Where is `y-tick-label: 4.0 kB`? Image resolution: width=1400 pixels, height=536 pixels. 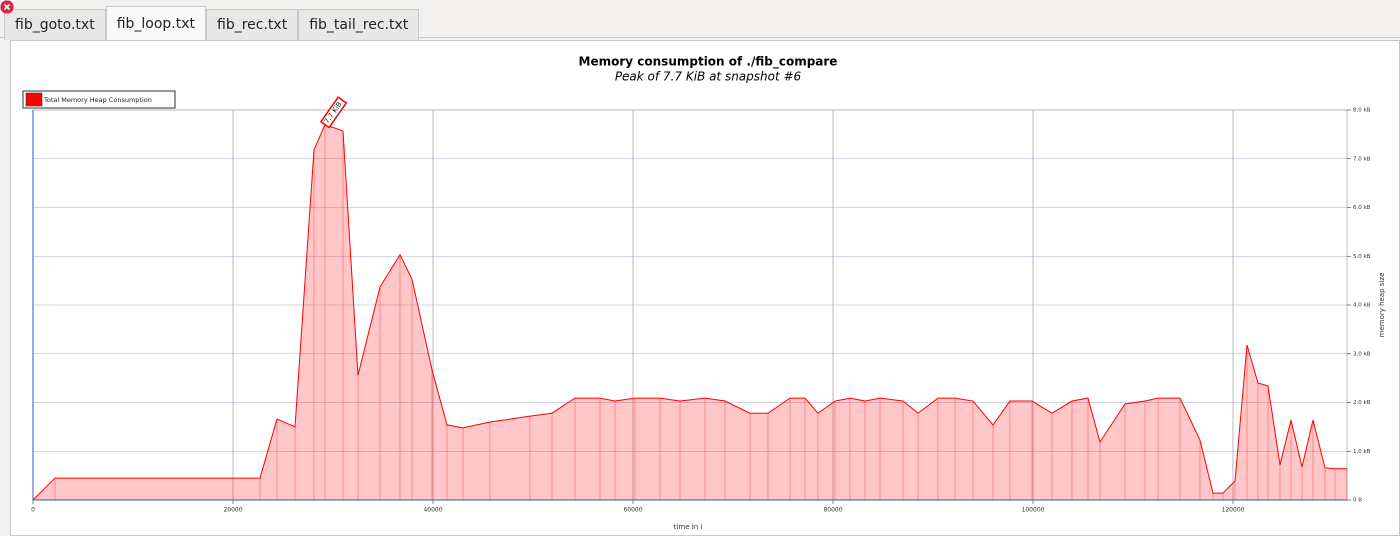 y-tick-label: 4.0 kB is located at coordinates (1362, 306).